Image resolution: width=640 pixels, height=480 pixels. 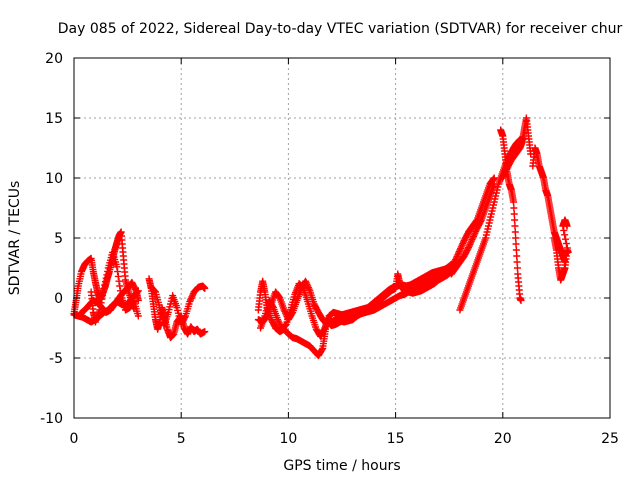 What do you see at coordinates (58, 239) in the screenshot?
I see `y-tick-label: 5` at bounding box center [58, 239].